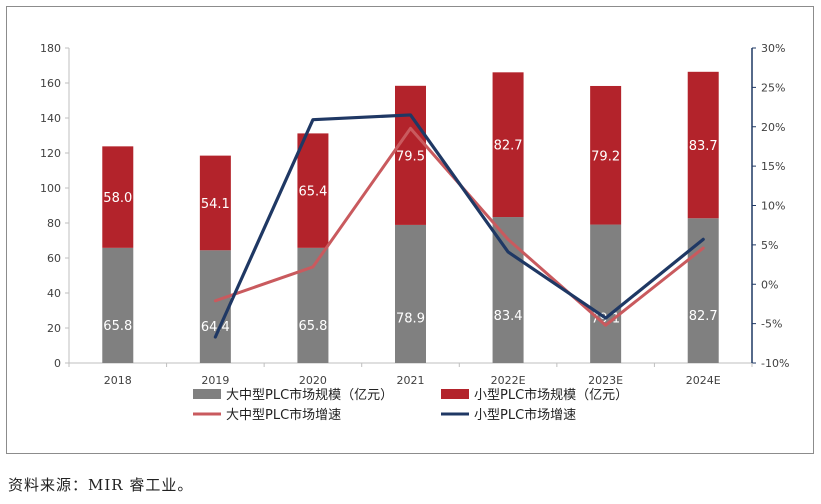  Describe the element at coordinates (50, 118) in the screenshot. I see `left-tick-label: 140` at that location.